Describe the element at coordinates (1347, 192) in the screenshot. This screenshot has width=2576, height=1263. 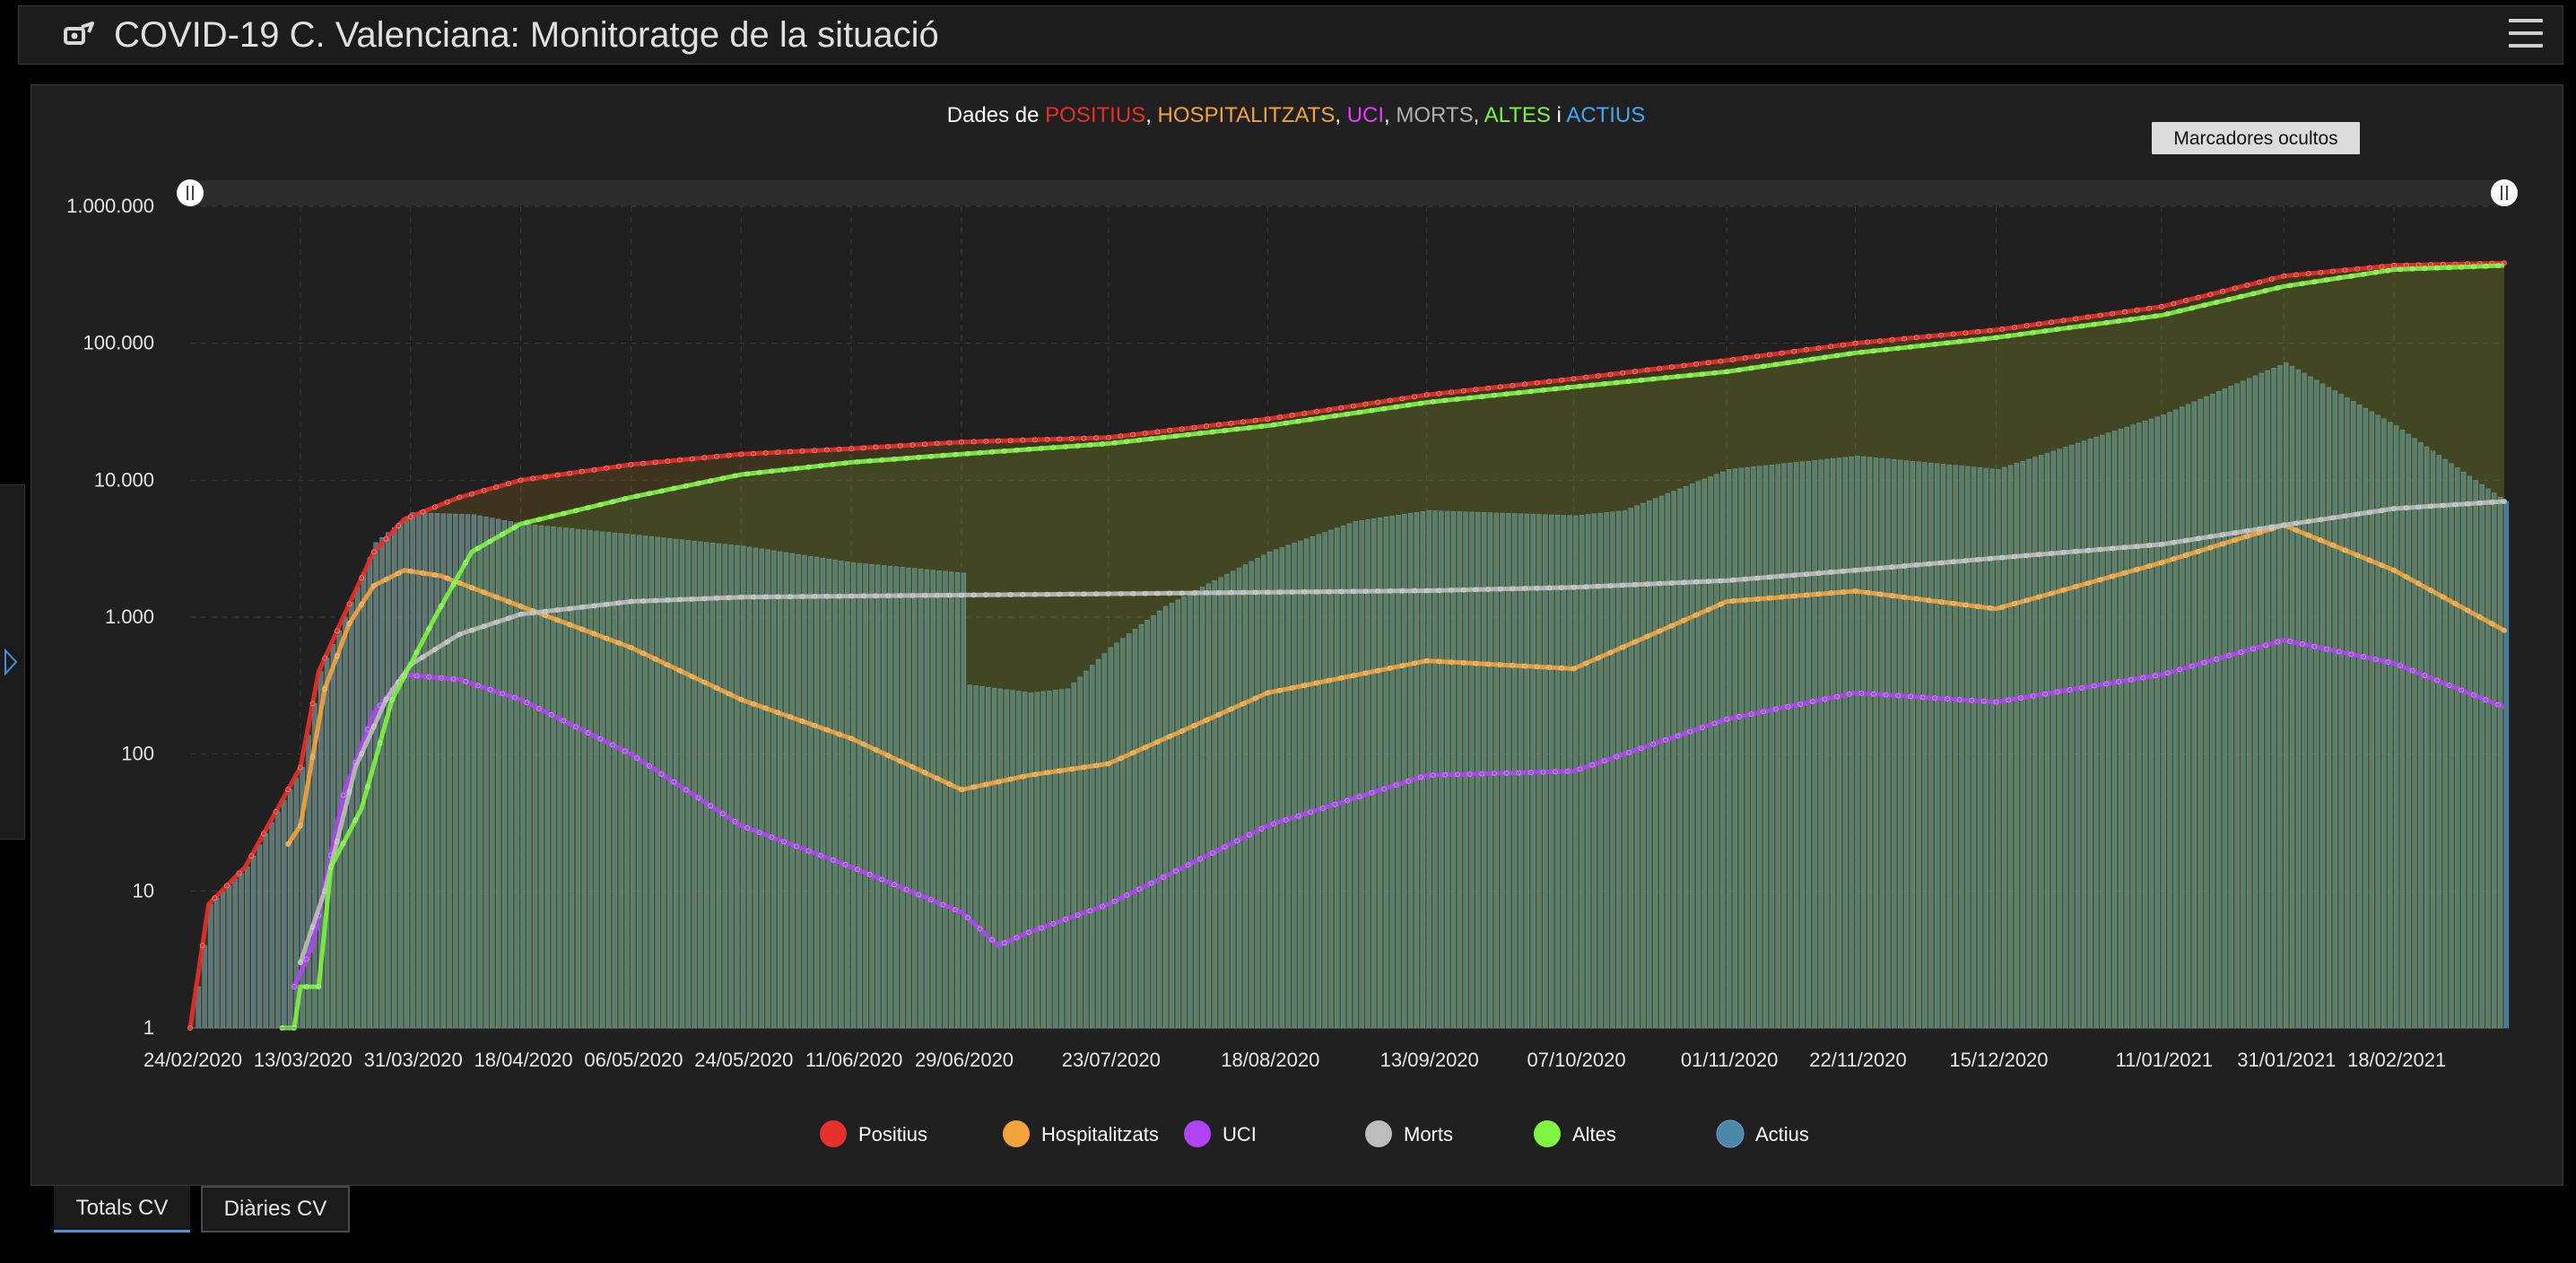
I see `range-scrollbar` at that location.